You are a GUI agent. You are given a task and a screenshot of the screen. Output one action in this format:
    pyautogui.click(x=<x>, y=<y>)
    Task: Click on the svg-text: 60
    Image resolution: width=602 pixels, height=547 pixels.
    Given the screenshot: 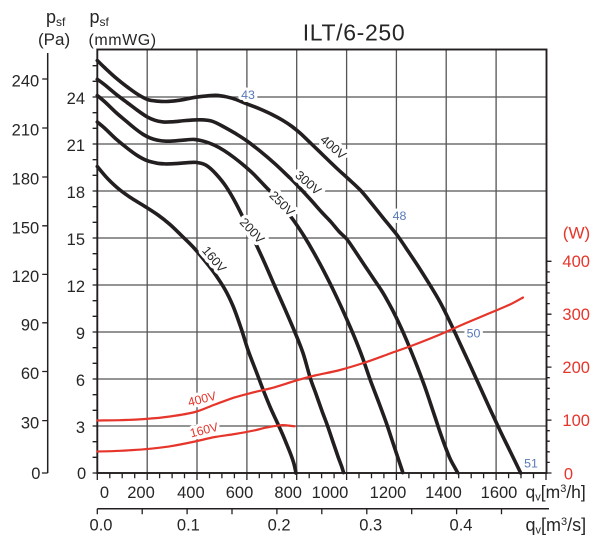 What is the action you would take?
    pyautogui.click(x=30, y=374)
    